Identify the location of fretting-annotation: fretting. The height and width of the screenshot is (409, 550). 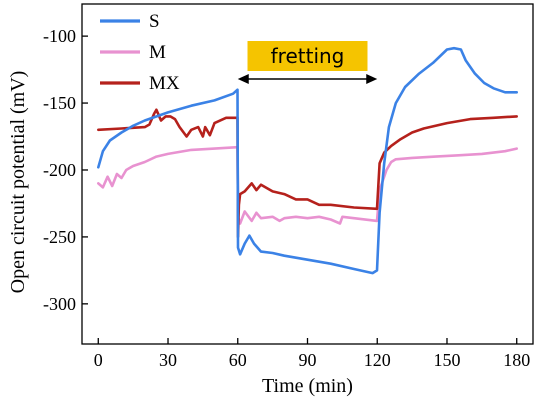
(307, 62).